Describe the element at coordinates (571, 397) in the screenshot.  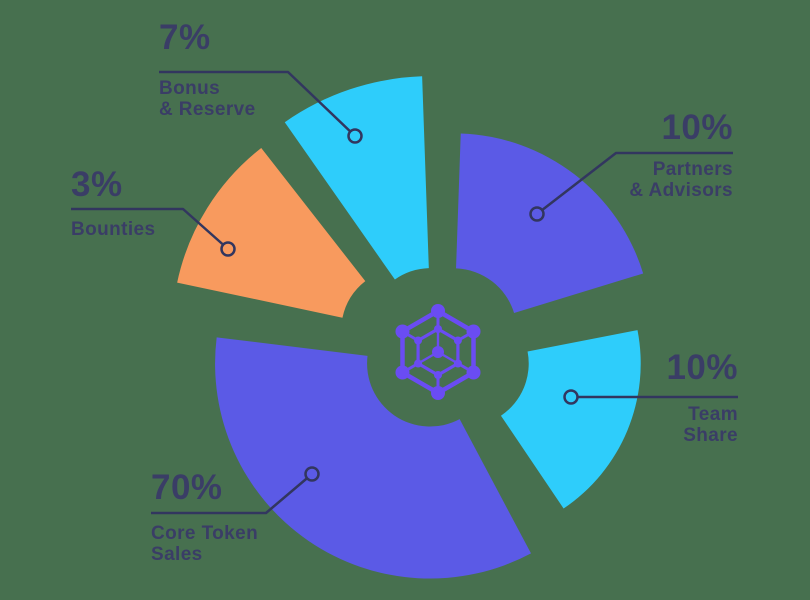
I see `marker-team-share` at that location.